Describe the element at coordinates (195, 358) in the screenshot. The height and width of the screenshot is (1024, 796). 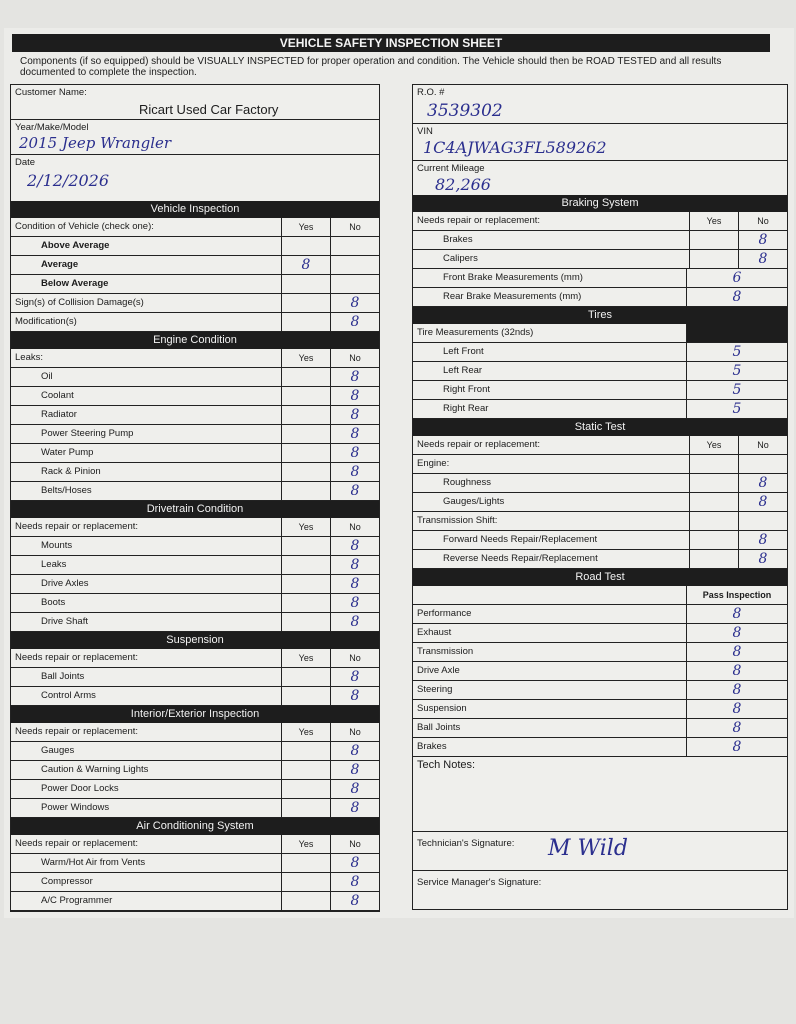
I see `column-header-row: Leaks: Yes No` at that location.